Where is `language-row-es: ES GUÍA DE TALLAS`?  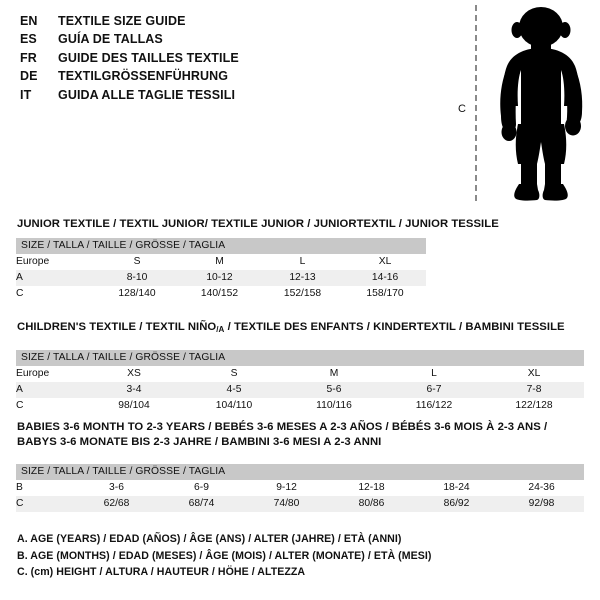
language-row-es: ES GUÍA DE TALLAS is located at coordinates (230, 41).